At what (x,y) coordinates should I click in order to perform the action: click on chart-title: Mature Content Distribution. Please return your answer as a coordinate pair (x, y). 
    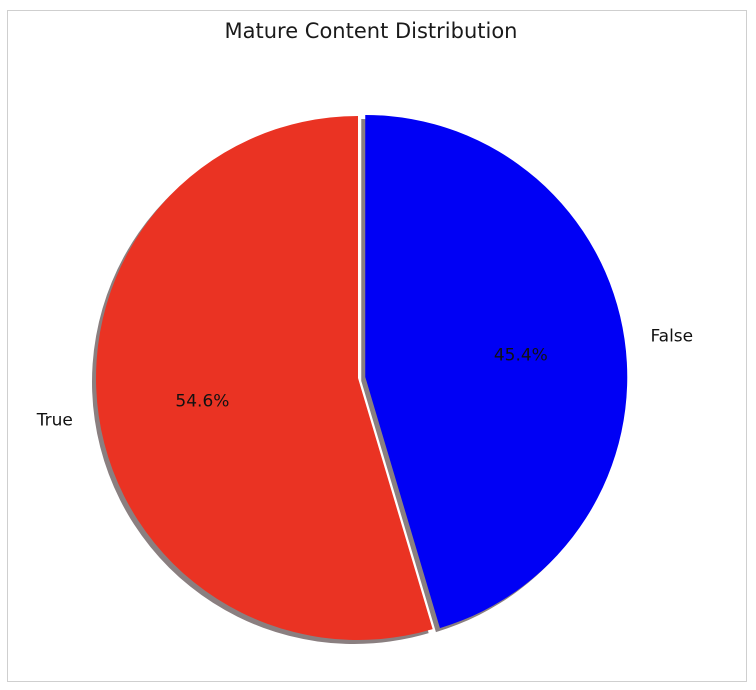
    Looking at the image, I should click on (370, 31).